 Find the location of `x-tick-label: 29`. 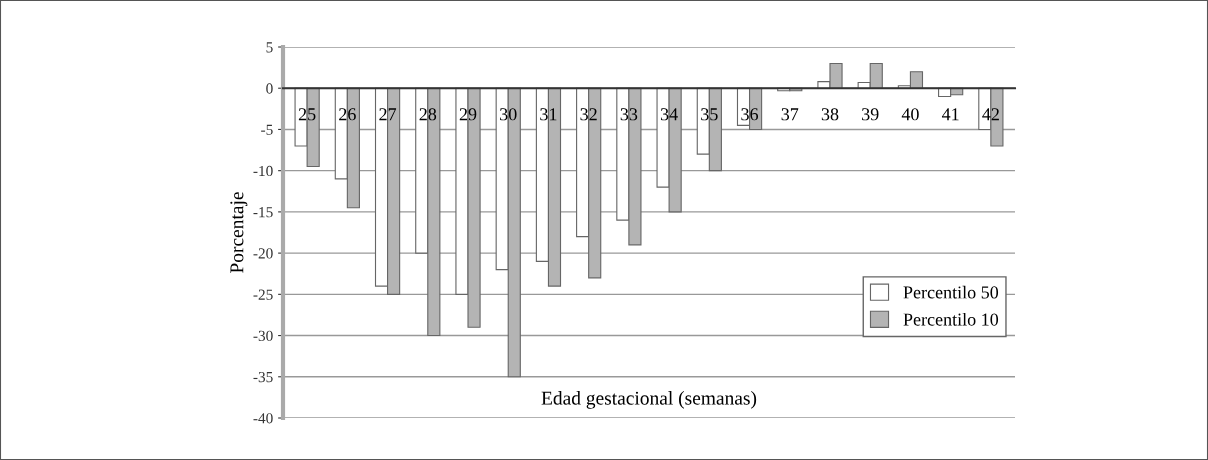

x-tick-label: 29 is located at coordinates (468, 114).